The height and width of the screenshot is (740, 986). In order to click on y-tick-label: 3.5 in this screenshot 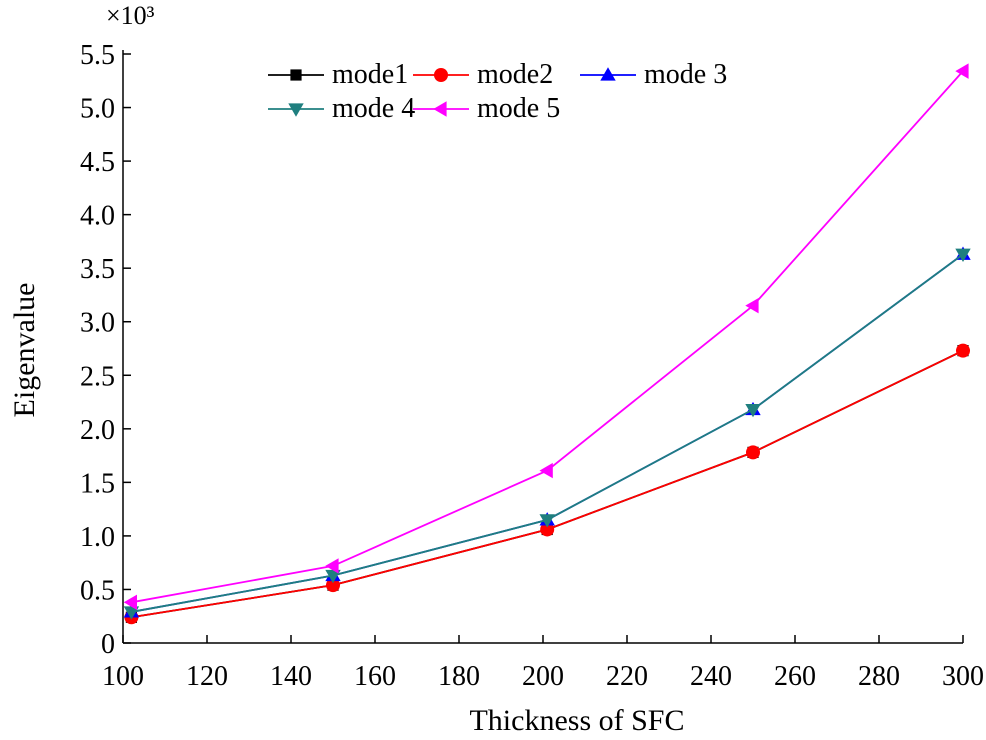, I will do `click(97, 269)`.